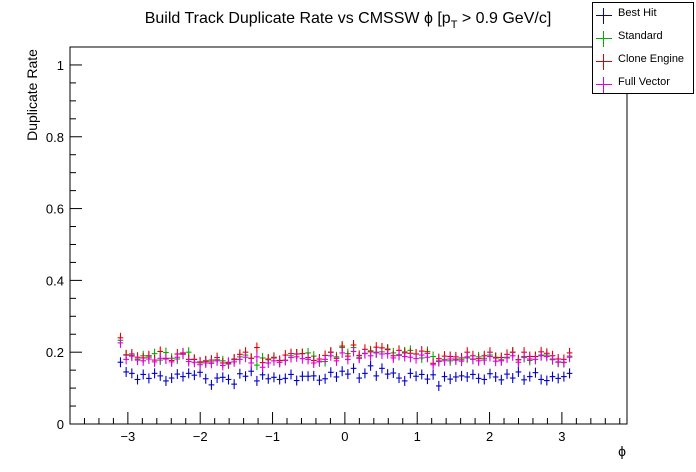 The height and width of the screenshot is (472, 696). Describe the element at coordinates (428, 18) in the screenshot. I see `title-phi-symbol: ϕ` at that location.